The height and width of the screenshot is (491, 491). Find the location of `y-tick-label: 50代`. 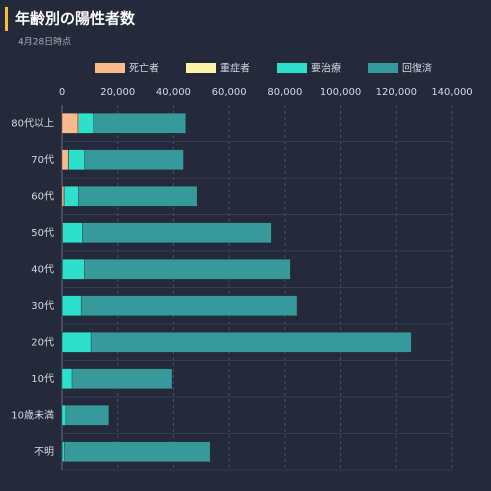

y-tick-label: 50代 is located at coordinates (42, 233).